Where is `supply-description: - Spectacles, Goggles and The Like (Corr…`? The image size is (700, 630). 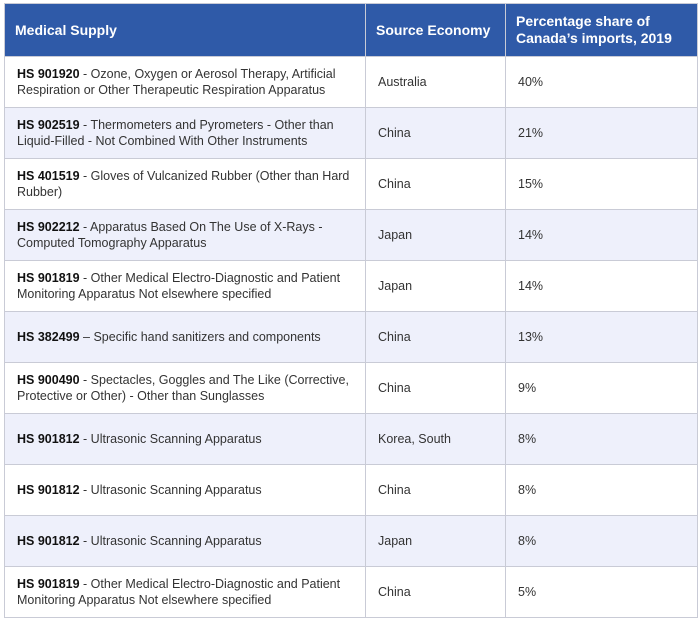
supply-description: - Spectacles, Goggles and The Like (Corr… is located at coordinates (183, 388).